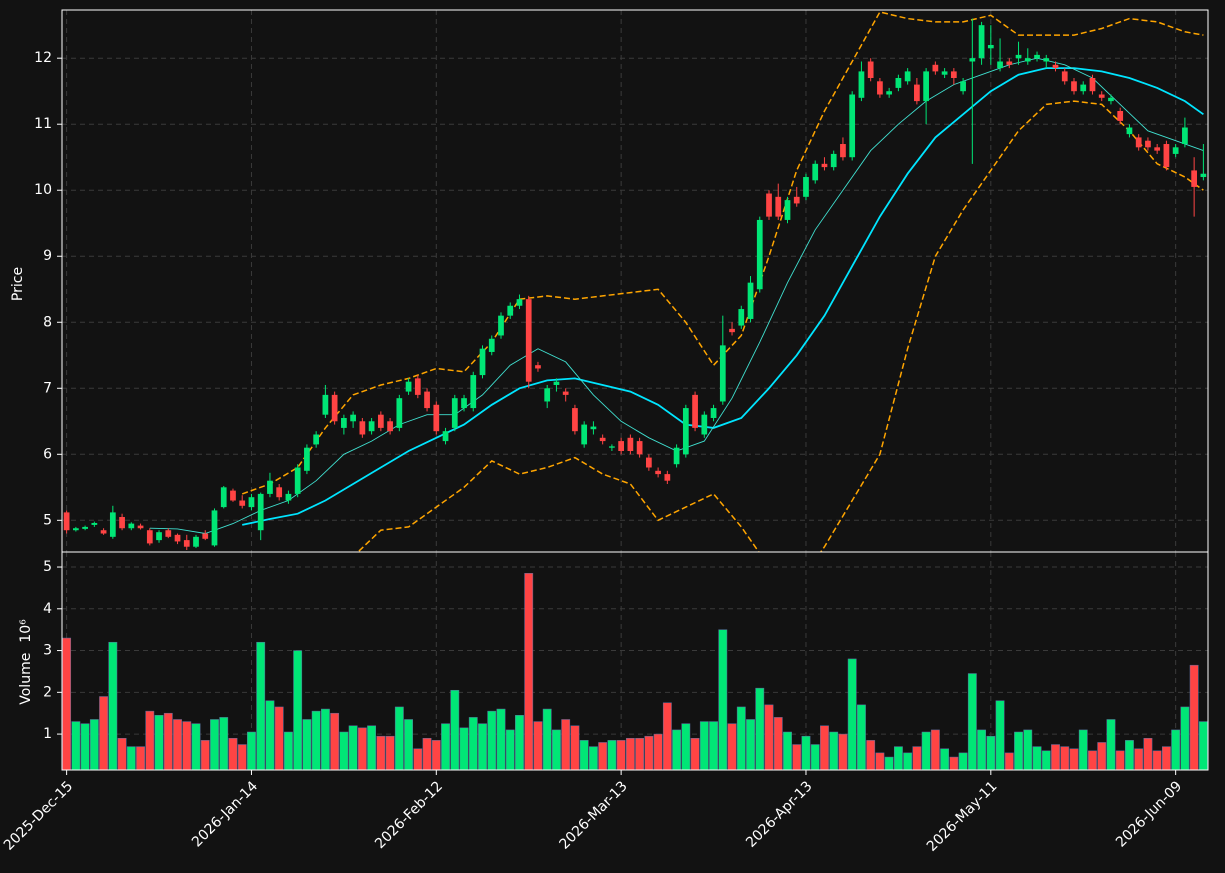 Image resolution: width=1225 pixels, height=873 pixels. Describe the element at coordinates (43, 190) in the screenshot. I see `y-tick-label: 10` at that location.